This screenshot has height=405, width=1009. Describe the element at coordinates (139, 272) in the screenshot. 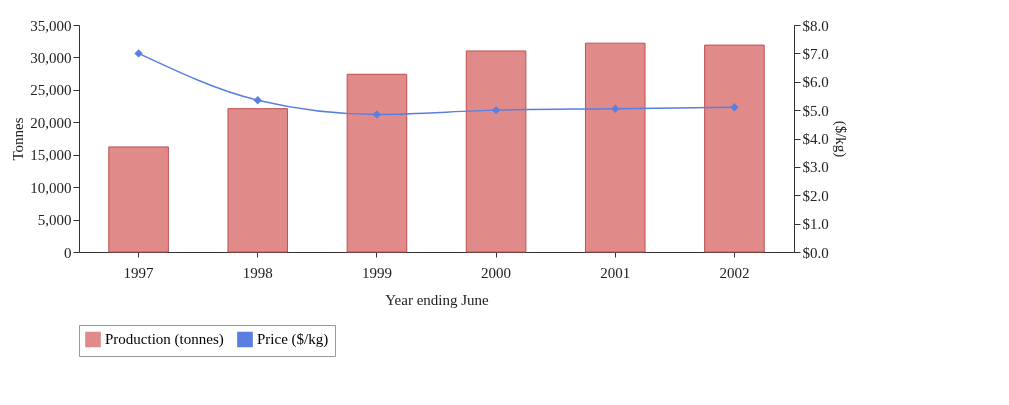

I see `x-tick-label: 1997` at that location.